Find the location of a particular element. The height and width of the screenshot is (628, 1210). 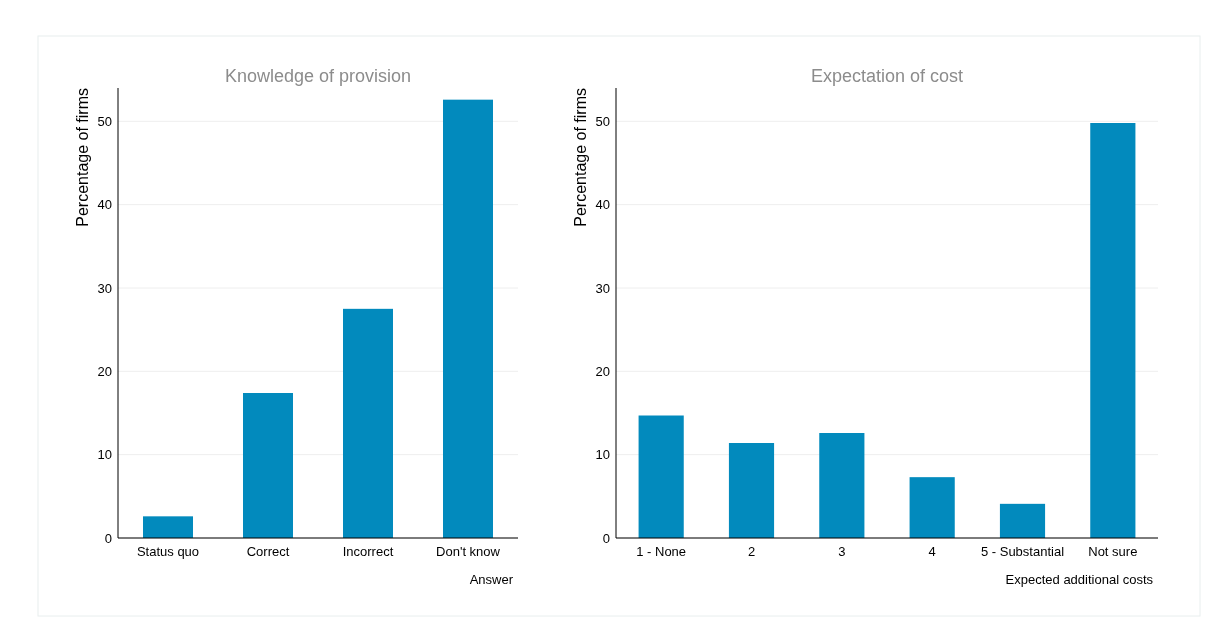

x-tick-label: 4 is located at coordinates (932, 551).